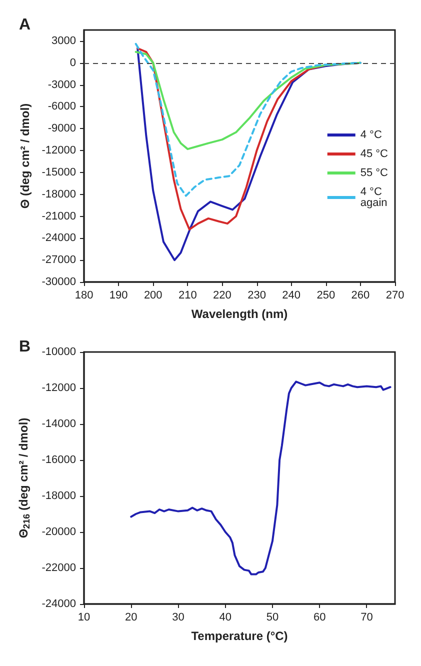 The image size is (421, 666). What do you see at coordinates (360, 296) in the screenshot?
I see `x-tick-label: 260` at bounding box center [360, 296].